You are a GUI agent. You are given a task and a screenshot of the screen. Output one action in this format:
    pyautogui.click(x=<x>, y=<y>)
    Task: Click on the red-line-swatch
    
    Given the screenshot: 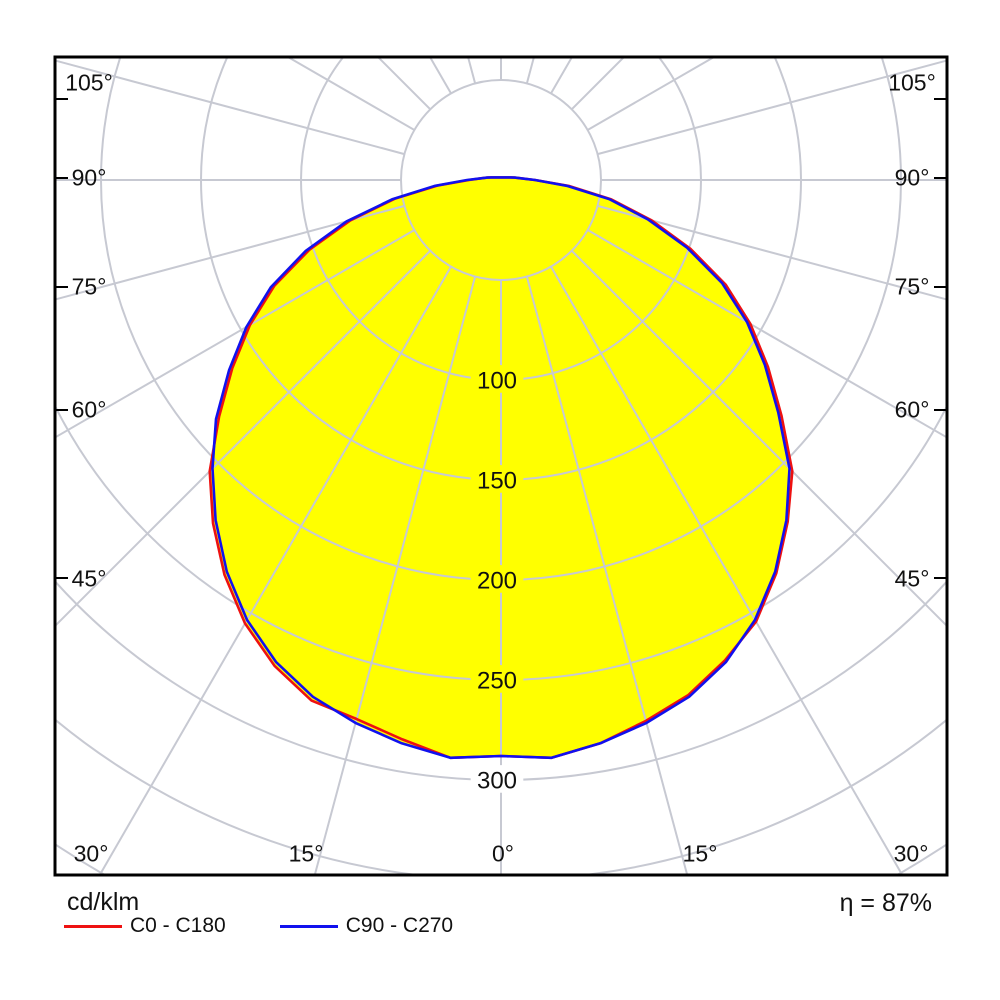 What is the action you would take?
    pyautogui.click(x=93, y=926)
    